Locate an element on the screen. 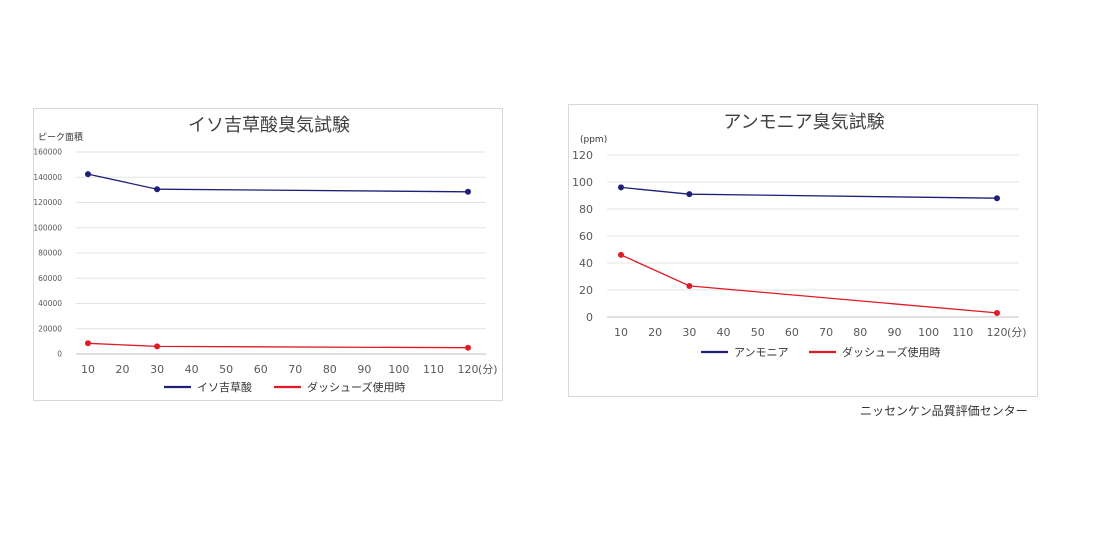 This screenshot has height=550, width=1100. iso-x-tick-label: 60 is located at coordinates (261, 369).